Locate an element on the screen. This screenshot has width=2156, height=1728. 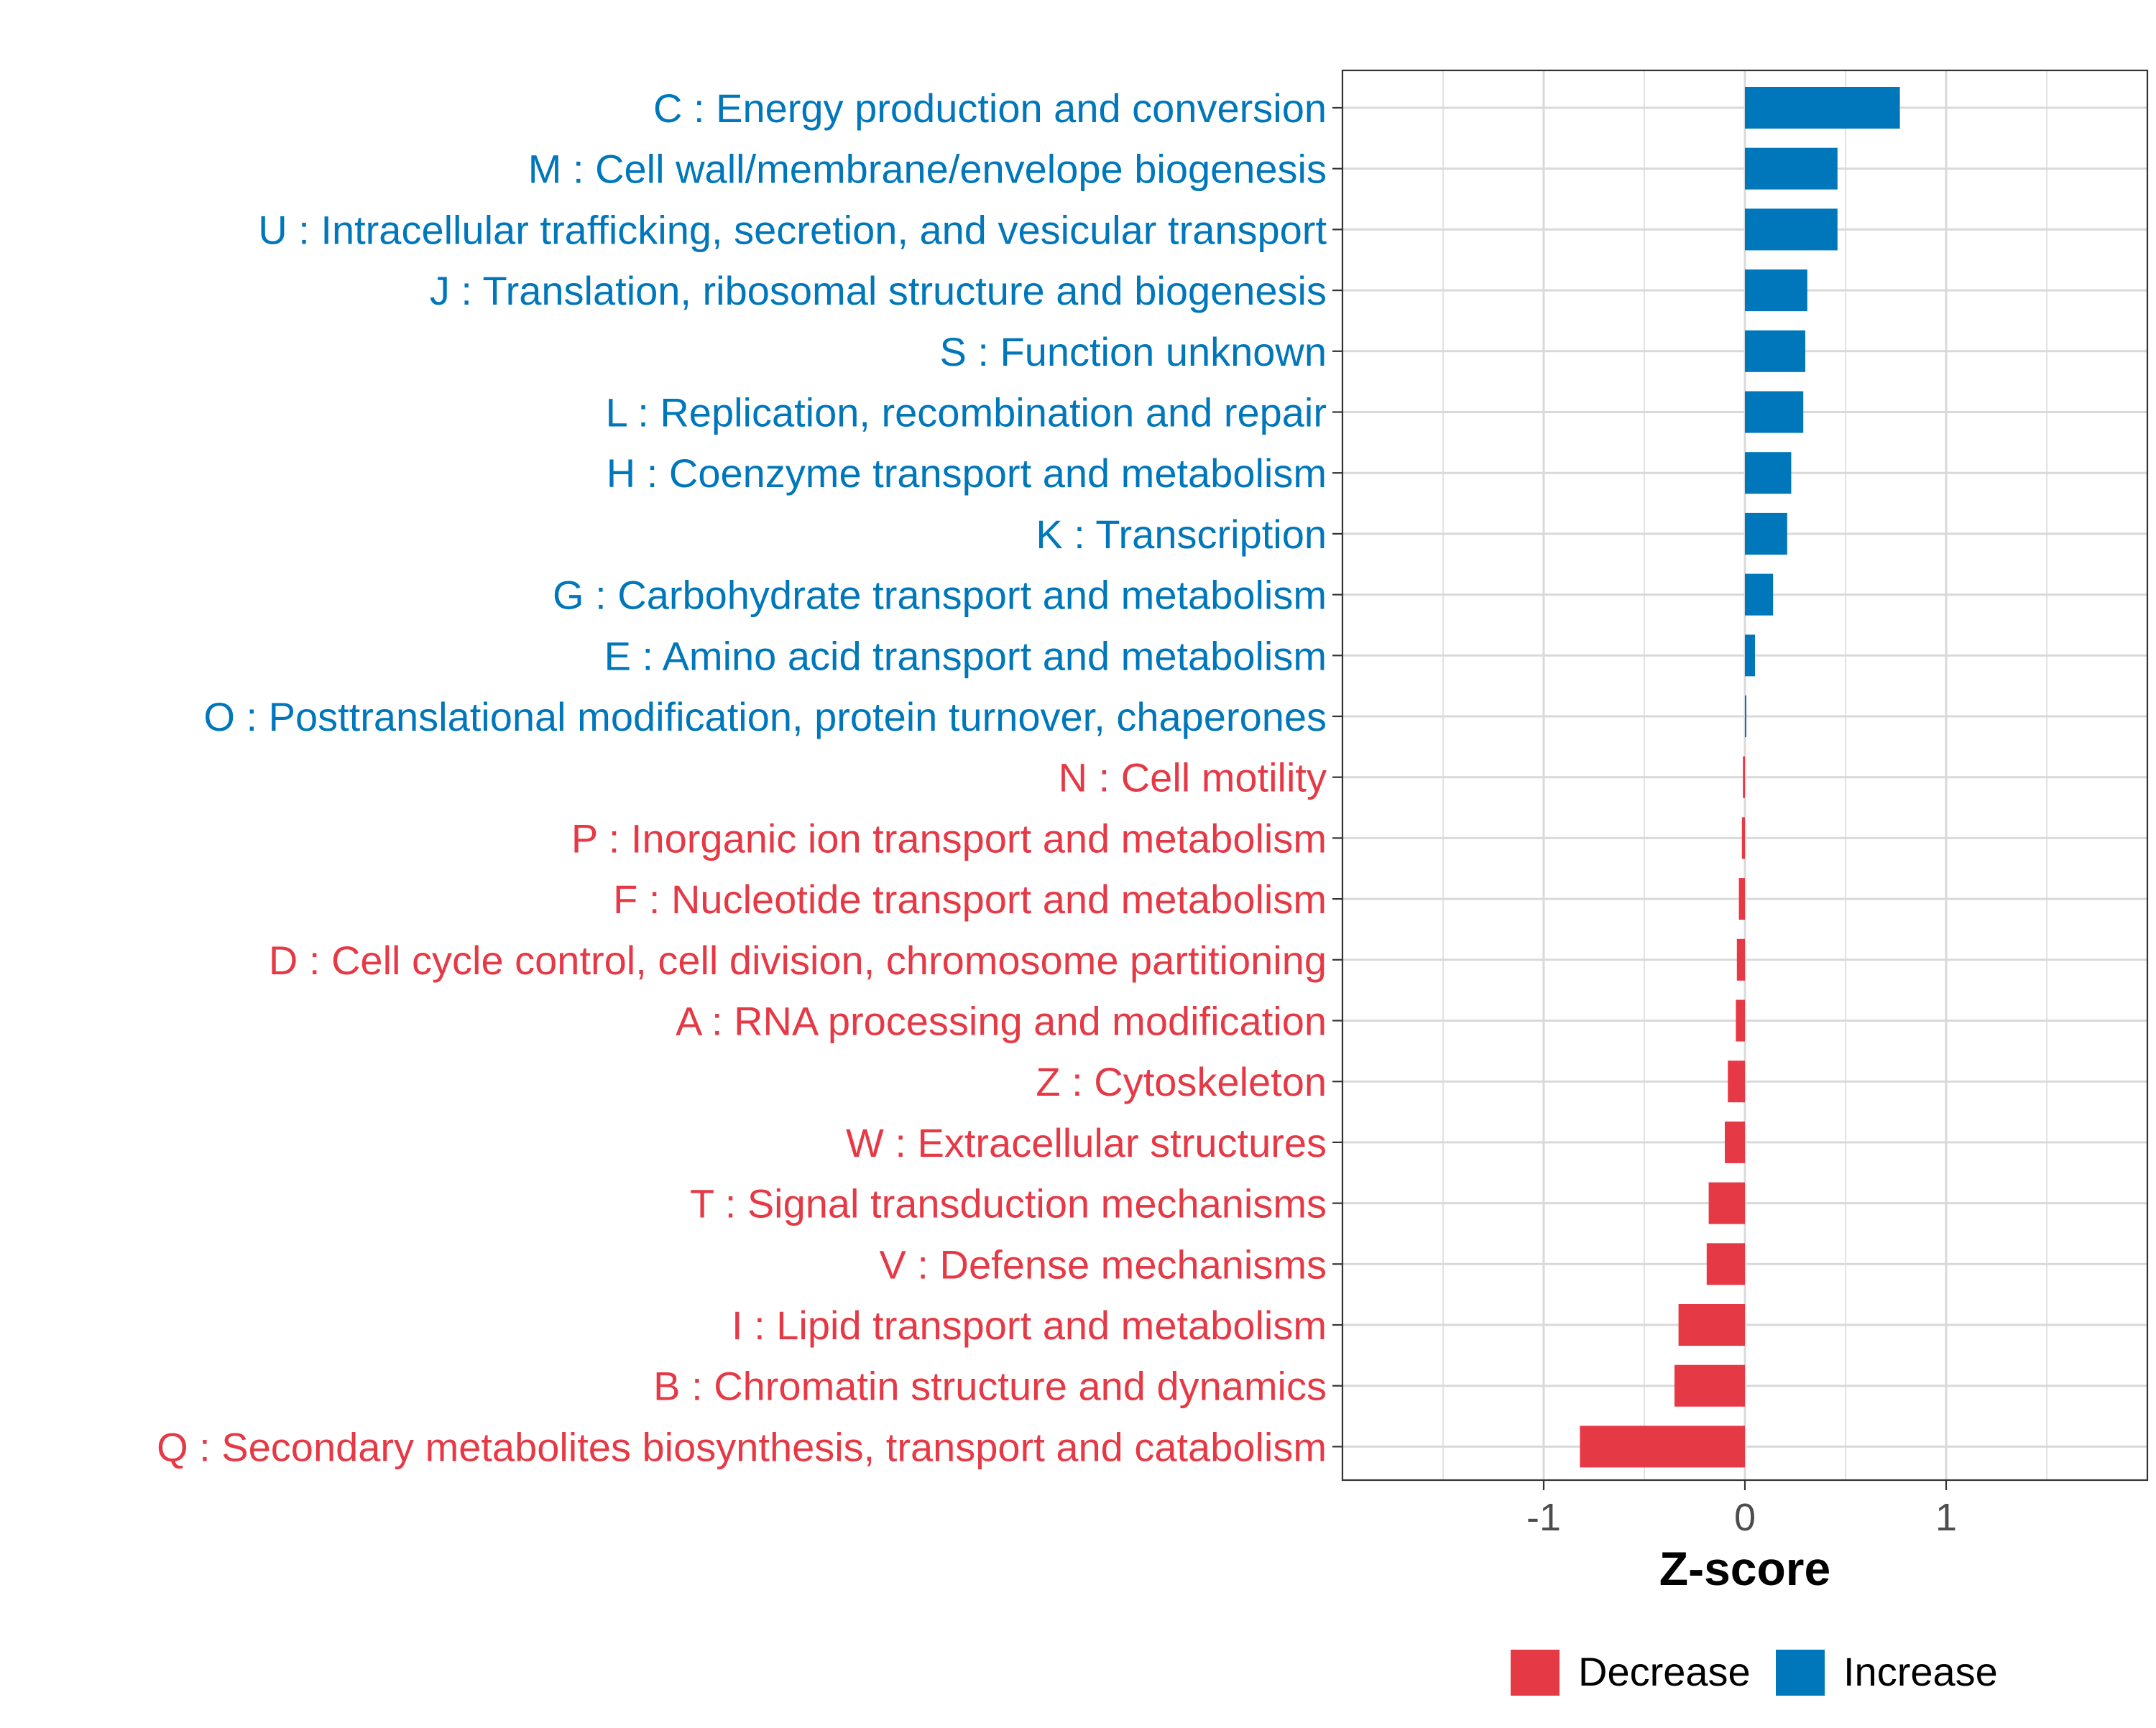
legend-label-increase: Increase is located at coordinates (1920, 1672).